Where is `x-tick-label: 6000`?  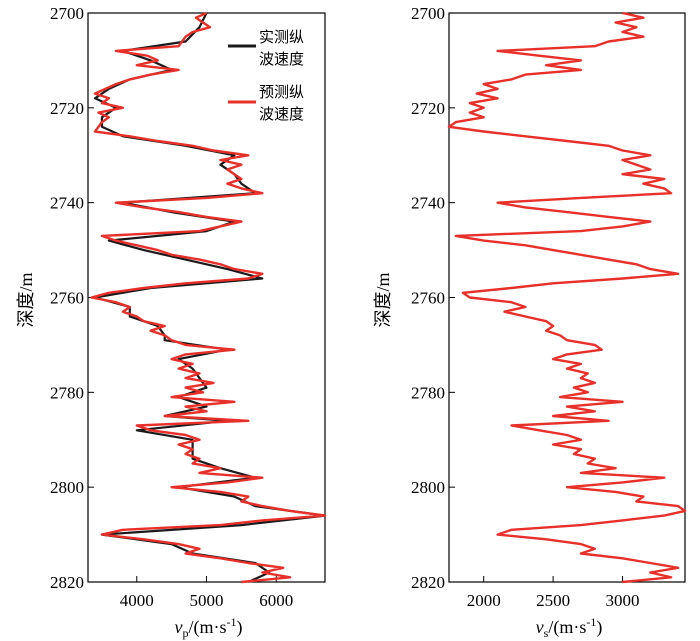
x-tick-label: 6000 is located at coordinates (276, 600).